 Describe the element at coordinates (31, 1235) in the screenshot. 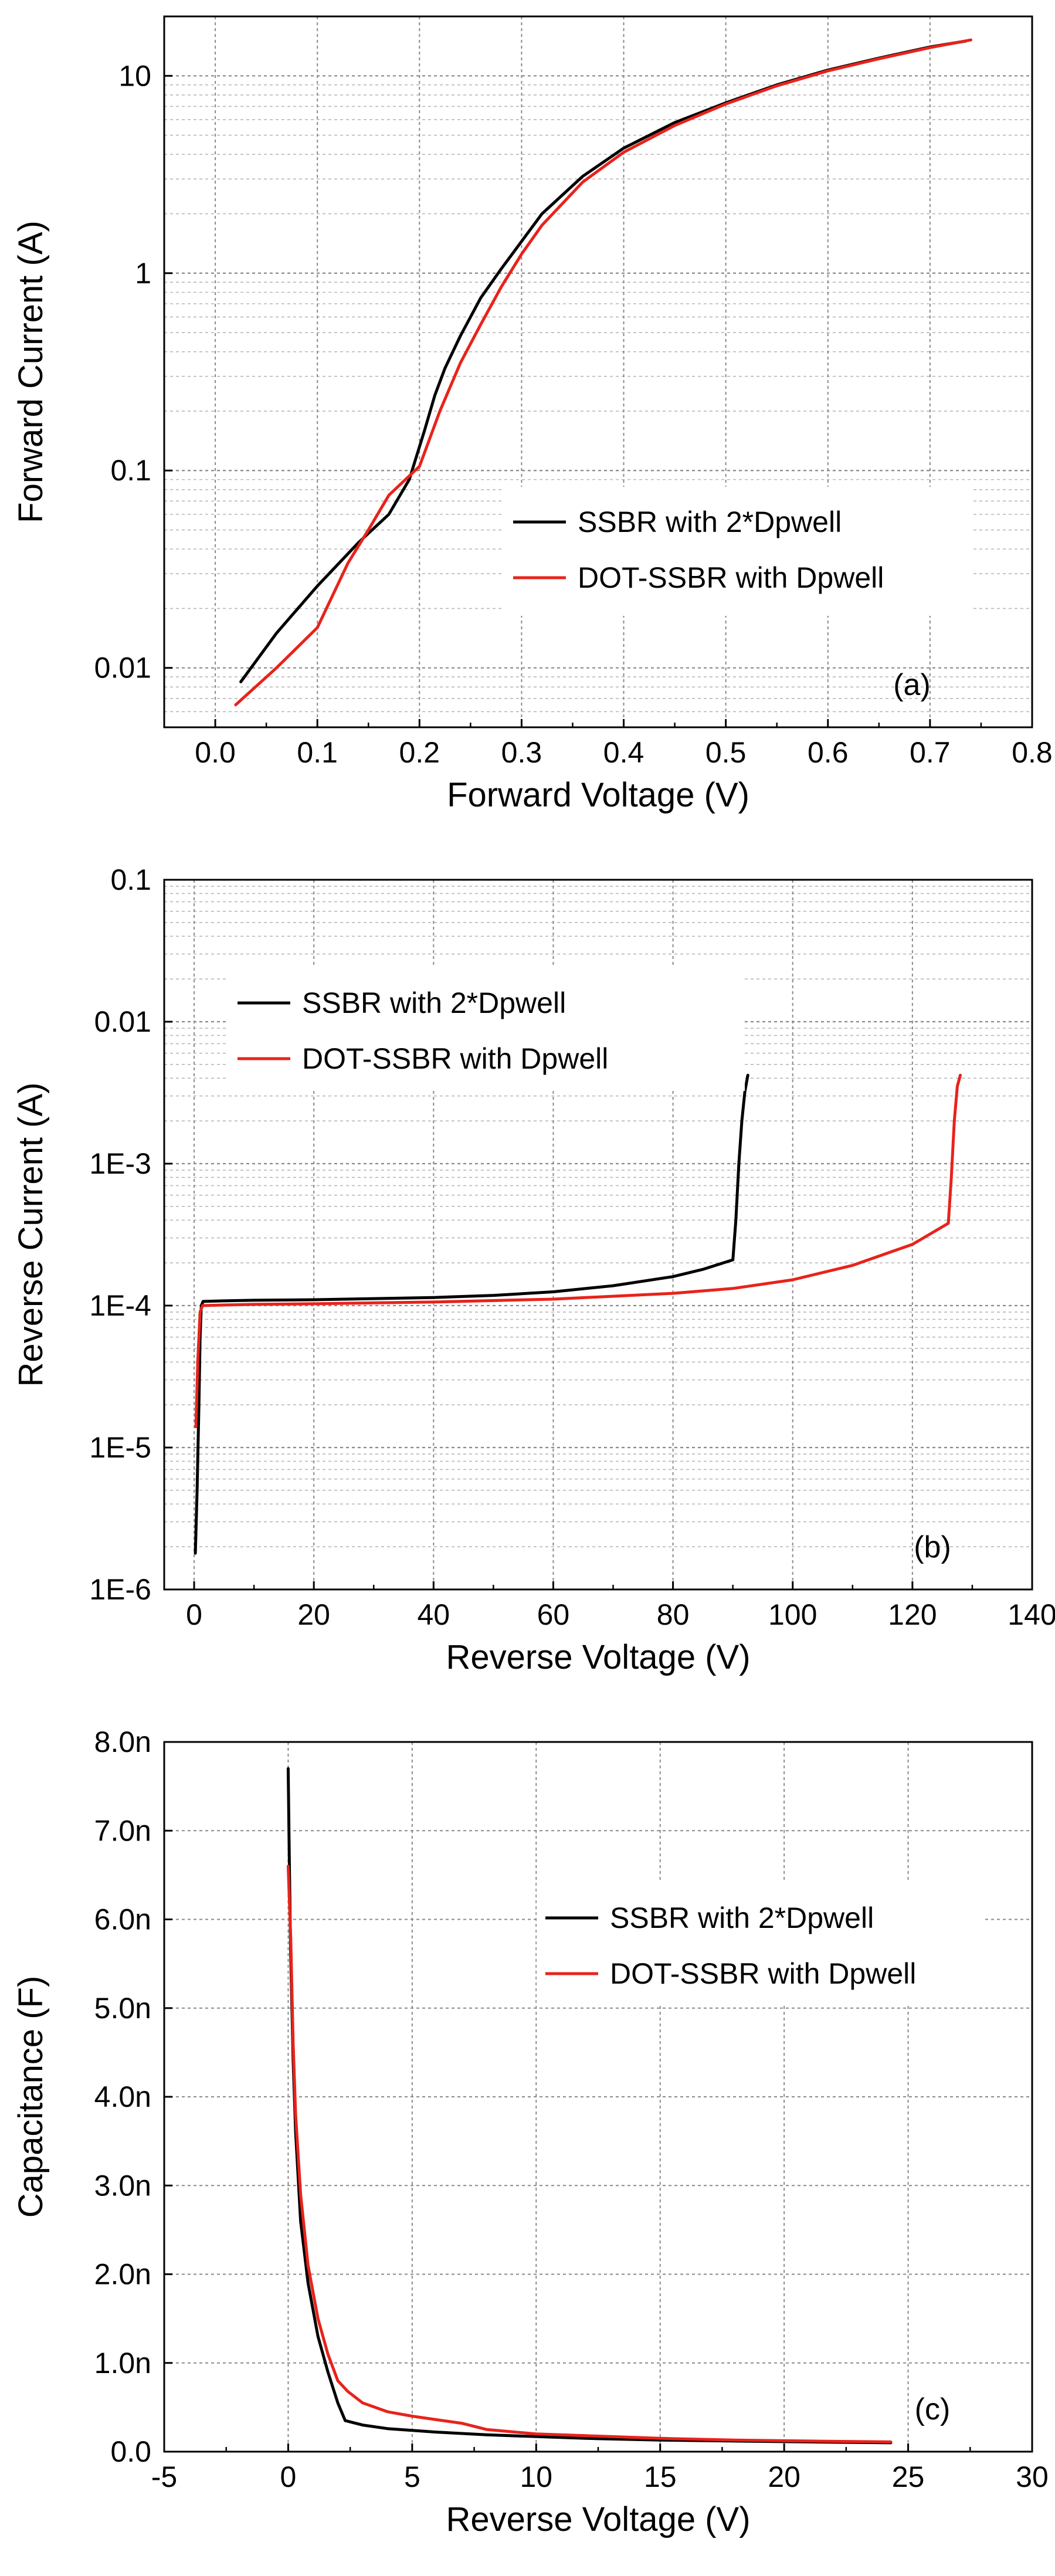

I see `y-axis-title: Reverse Current (A)` at that location.